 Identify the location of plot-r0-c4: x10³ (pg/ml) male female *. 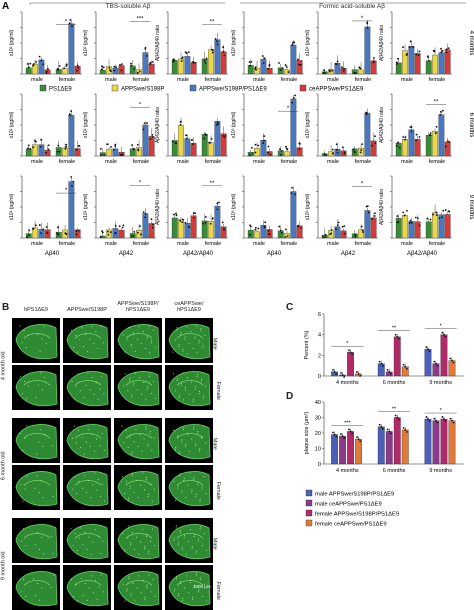
(341, 47).